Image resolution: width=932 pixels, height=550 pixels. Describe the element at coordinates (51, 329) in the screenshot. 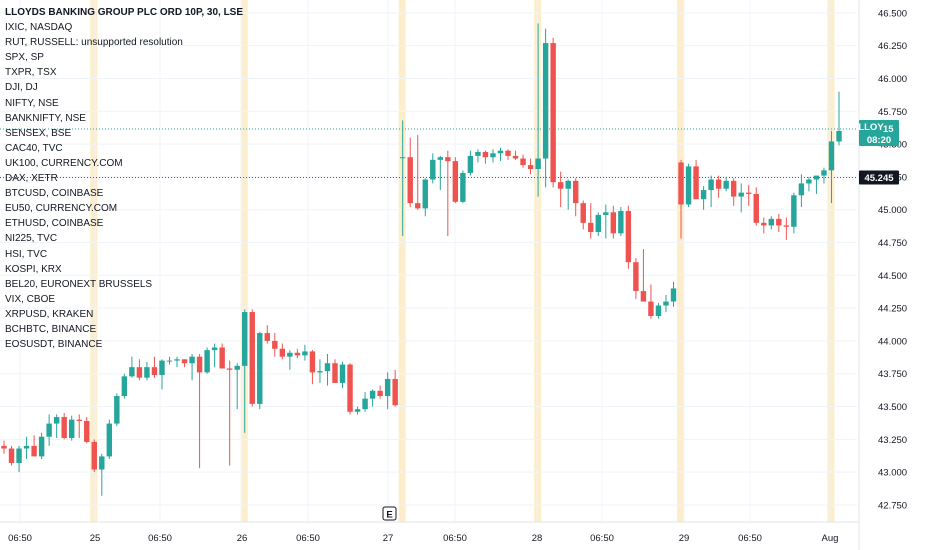

I see `compare-symbol-bchbtc: BCHBTC, BINANCE` at that location.